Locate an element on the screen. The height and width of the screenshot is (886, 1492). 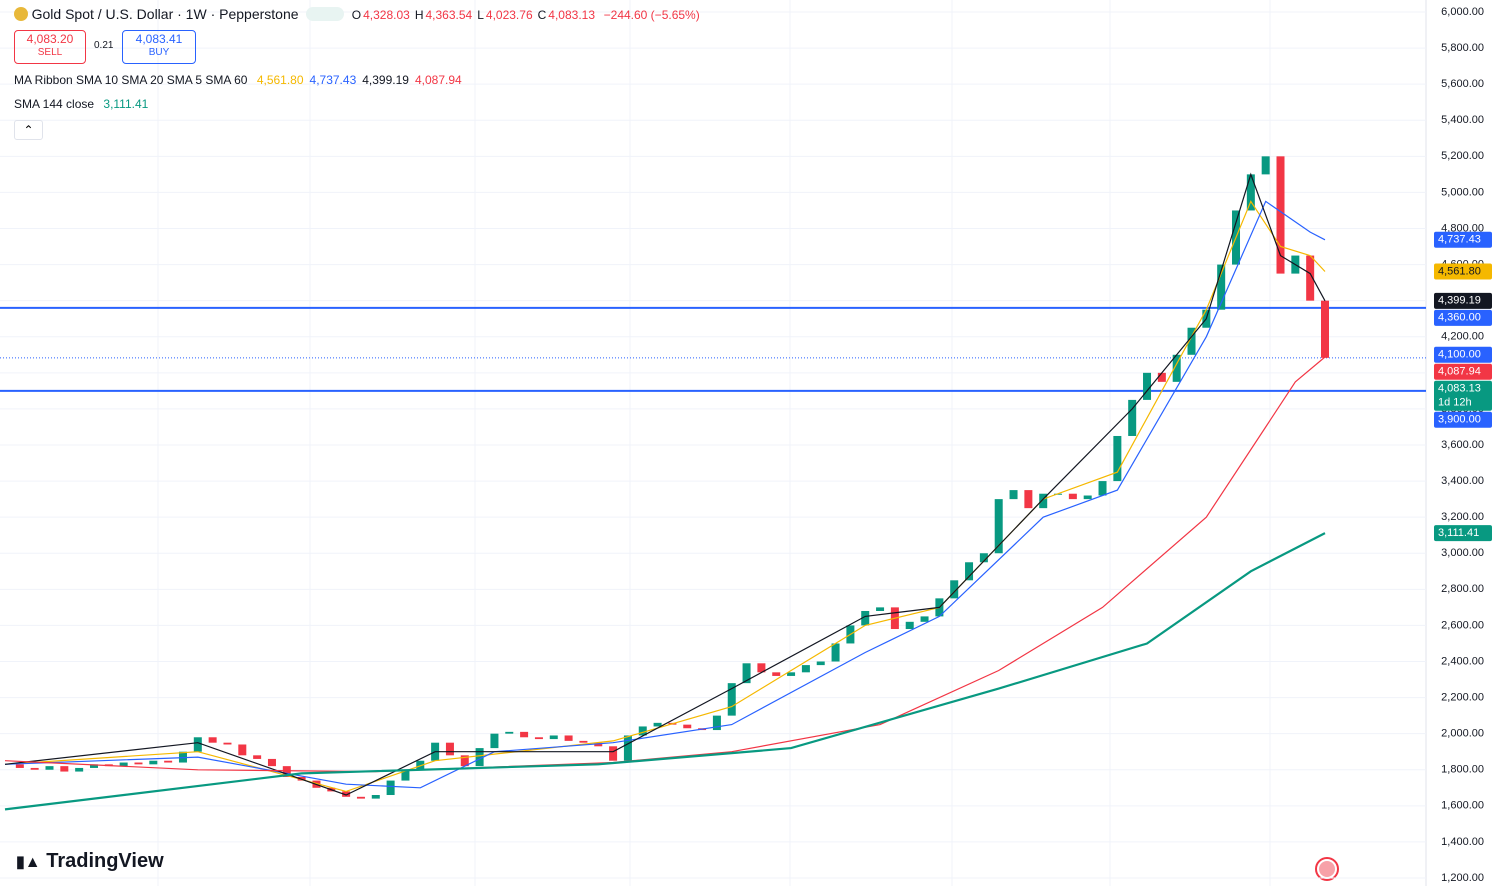
sma144-value: 3,111.41 is located at coordinates (126, 104).